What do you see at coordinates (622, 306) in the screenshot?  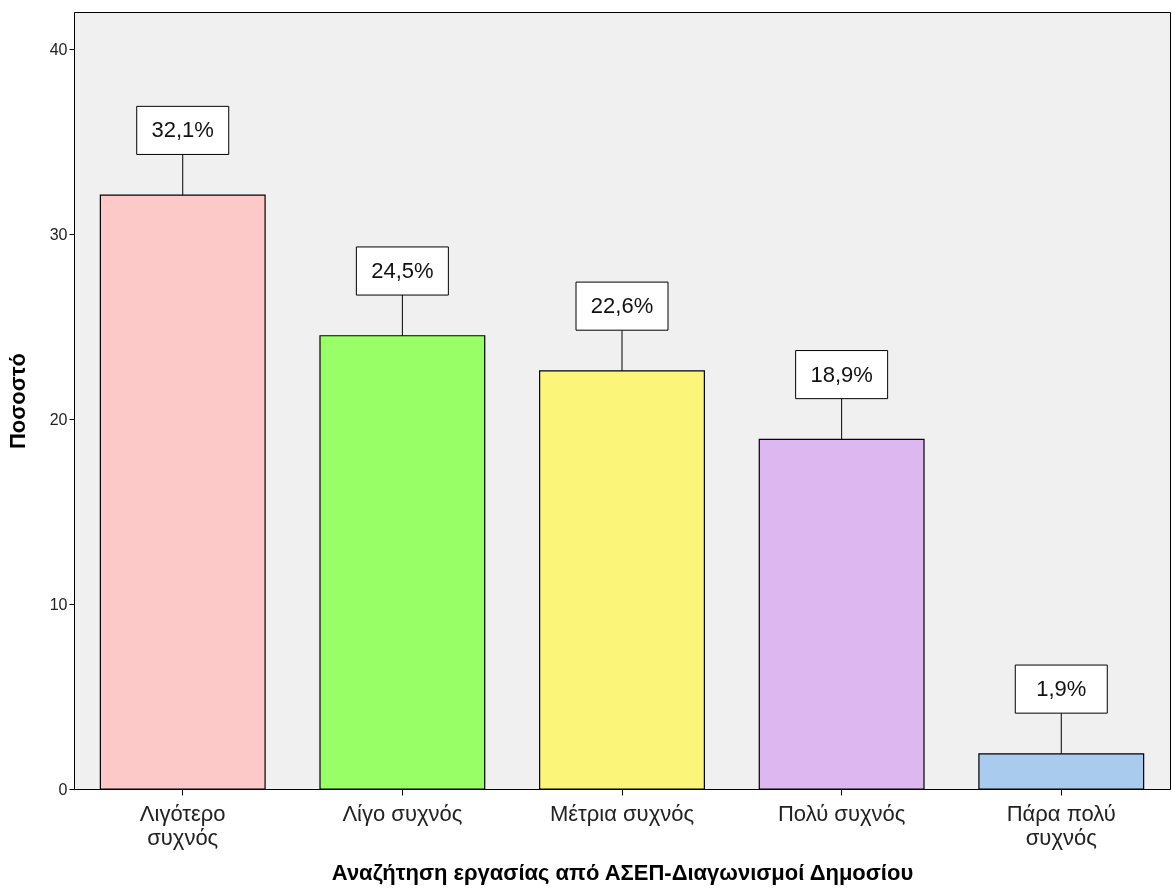 I see `data-label: 22,6%` at bounding box center [622, 306].